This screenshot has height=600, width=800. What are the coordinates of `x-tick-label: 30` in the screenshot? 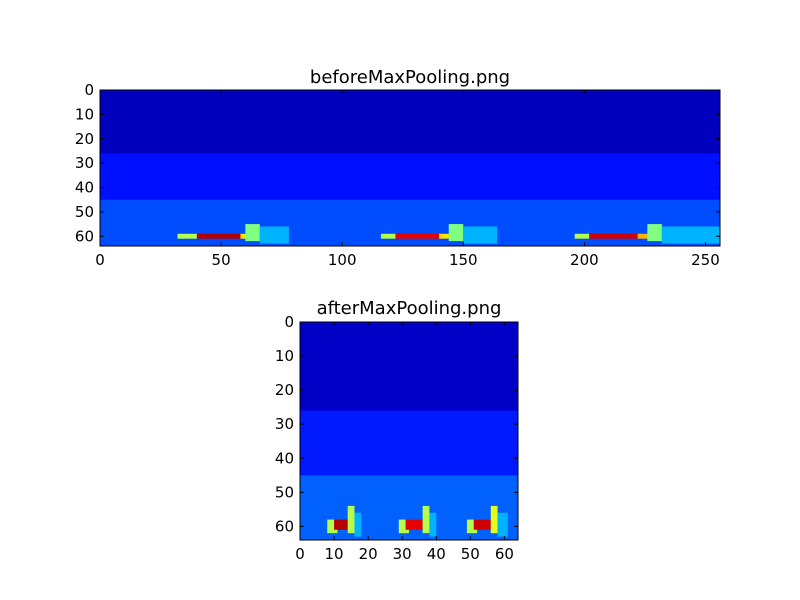 It's located at (402, 554).